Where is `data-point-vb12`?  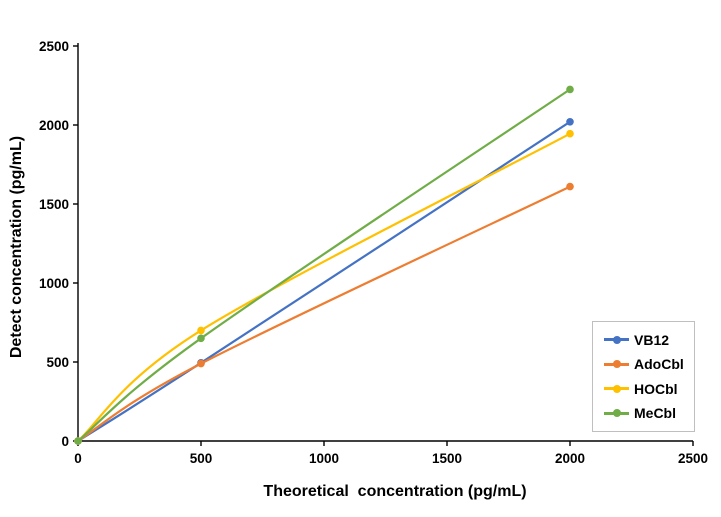
data-point-vb12 is located at coordinates (570, 122).